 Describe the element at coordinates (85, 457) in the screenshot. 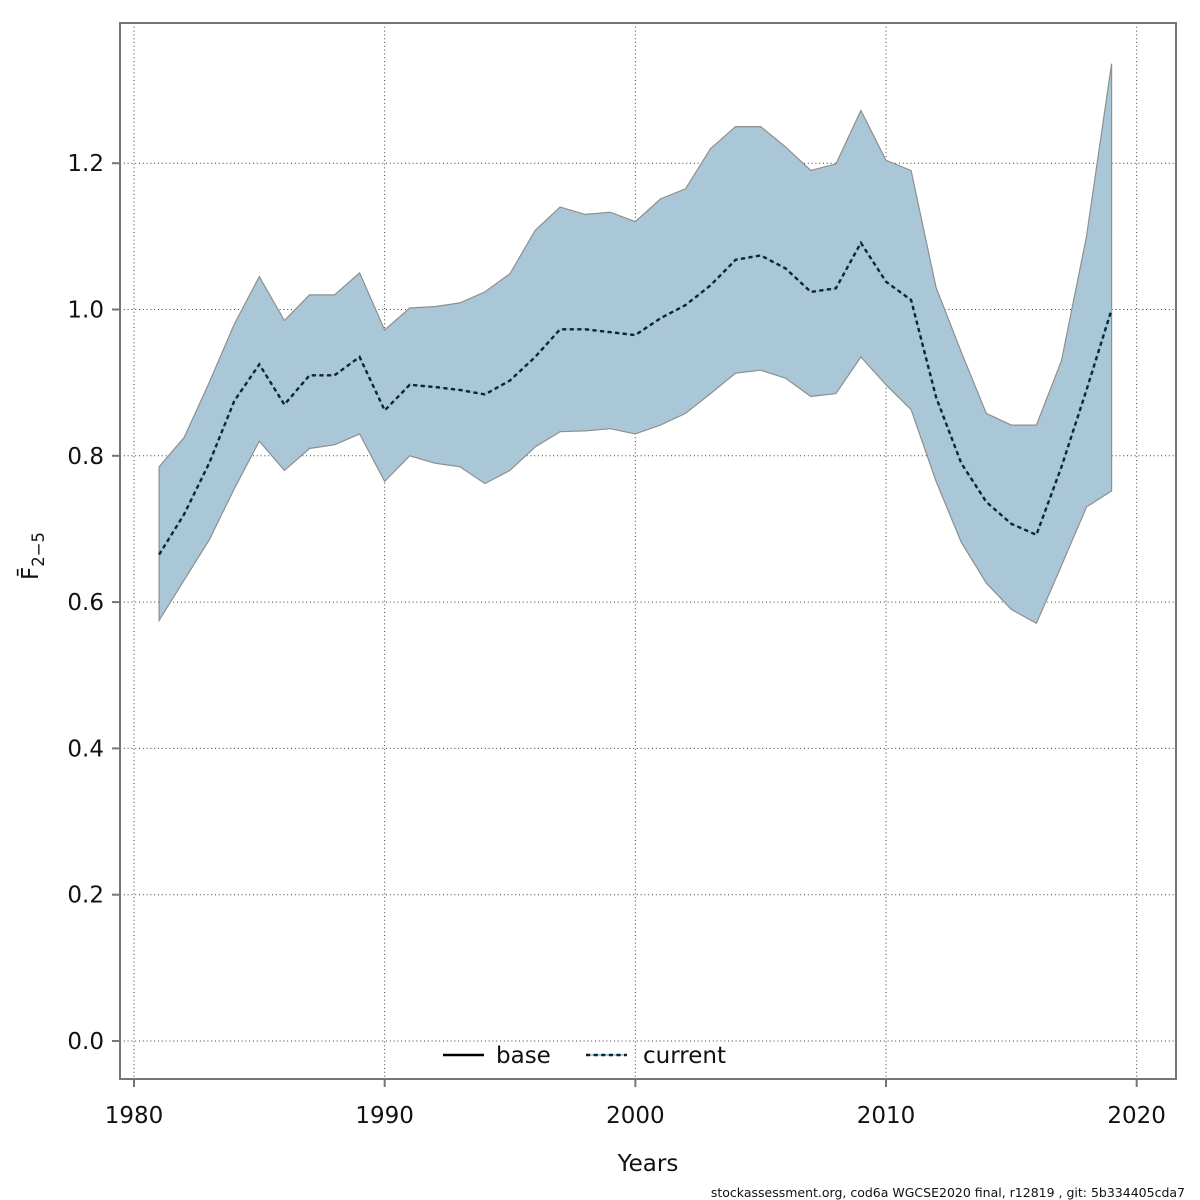

I see `y-tick-label: 0.8` at that location.